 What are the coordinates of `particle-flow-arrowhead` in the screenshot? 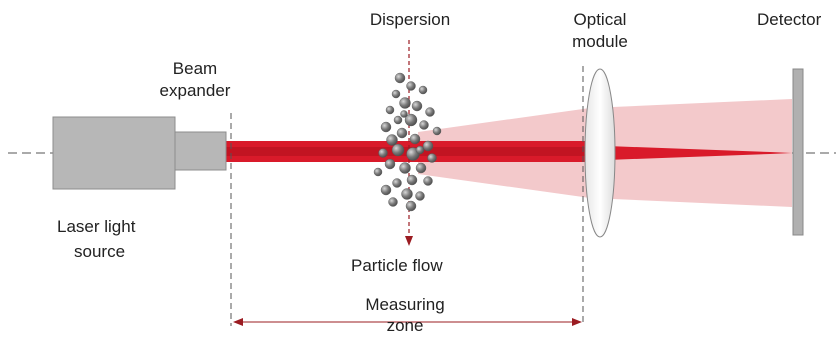 It's located at (409, 241).